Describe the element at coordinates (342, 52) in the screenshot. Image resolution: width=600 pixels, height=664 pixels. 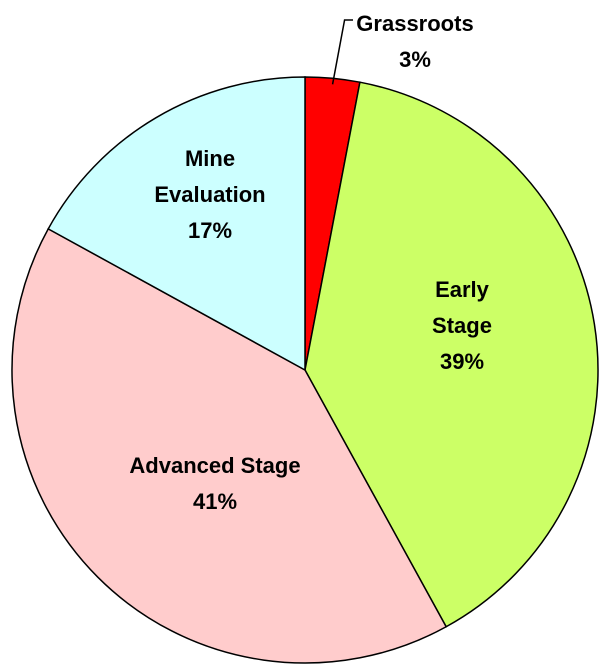
I see `leader-line` at that location.